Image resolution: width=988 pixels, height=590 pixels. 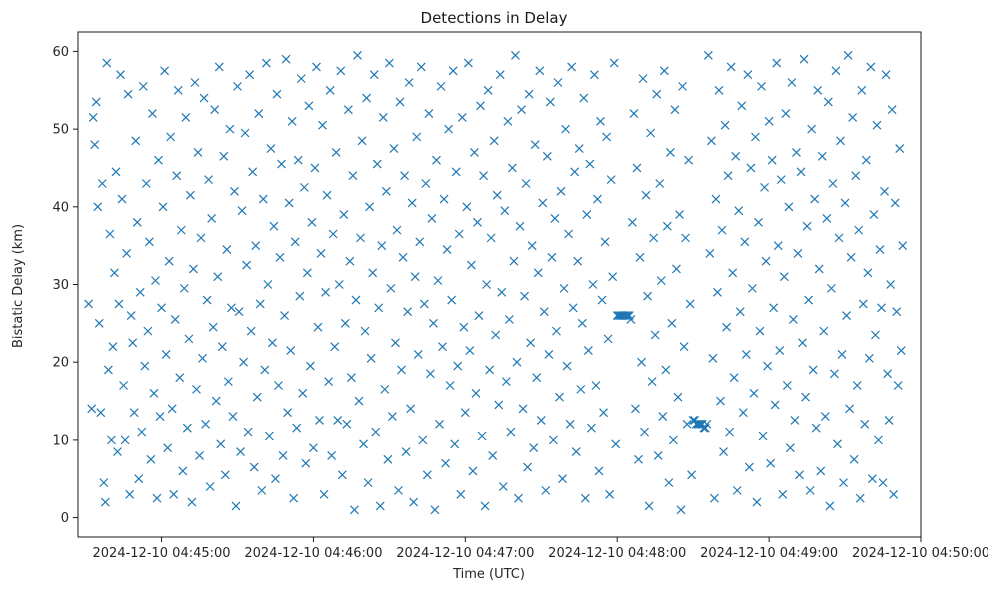 What do you see at coordinates (60, 285) in the screenshot?
I see `y-tick-label-3: 30` at bounding box center [60, 285].